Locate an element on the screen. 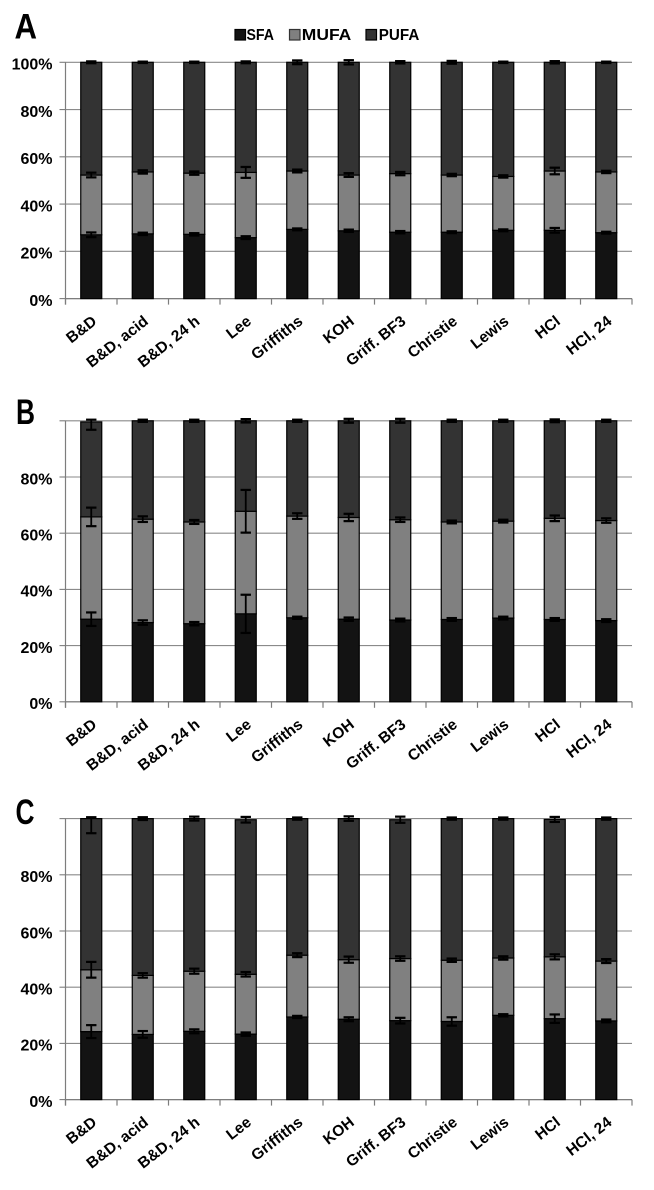 This screenshot has height=1190, width=654. svg-text: A is located at coordinates (26, 27).